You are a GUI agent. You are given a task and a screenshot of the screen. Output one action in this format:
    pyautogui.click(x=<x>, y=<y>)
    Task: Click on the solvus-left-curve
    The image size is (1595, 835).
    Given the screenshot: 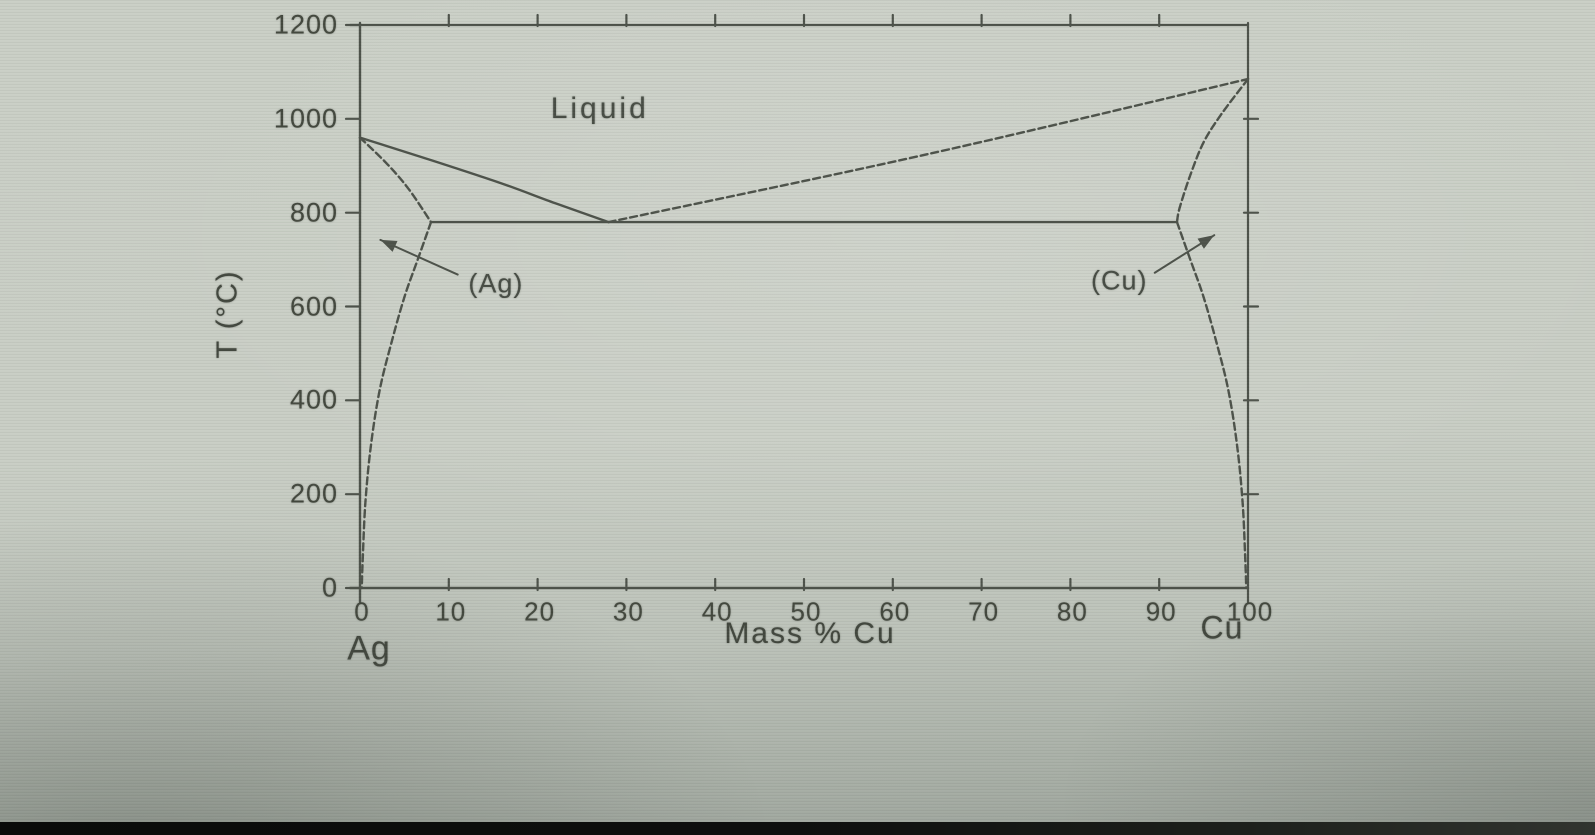 What is the action you would take?
    pyautogui.click(x=396, y=405)
    